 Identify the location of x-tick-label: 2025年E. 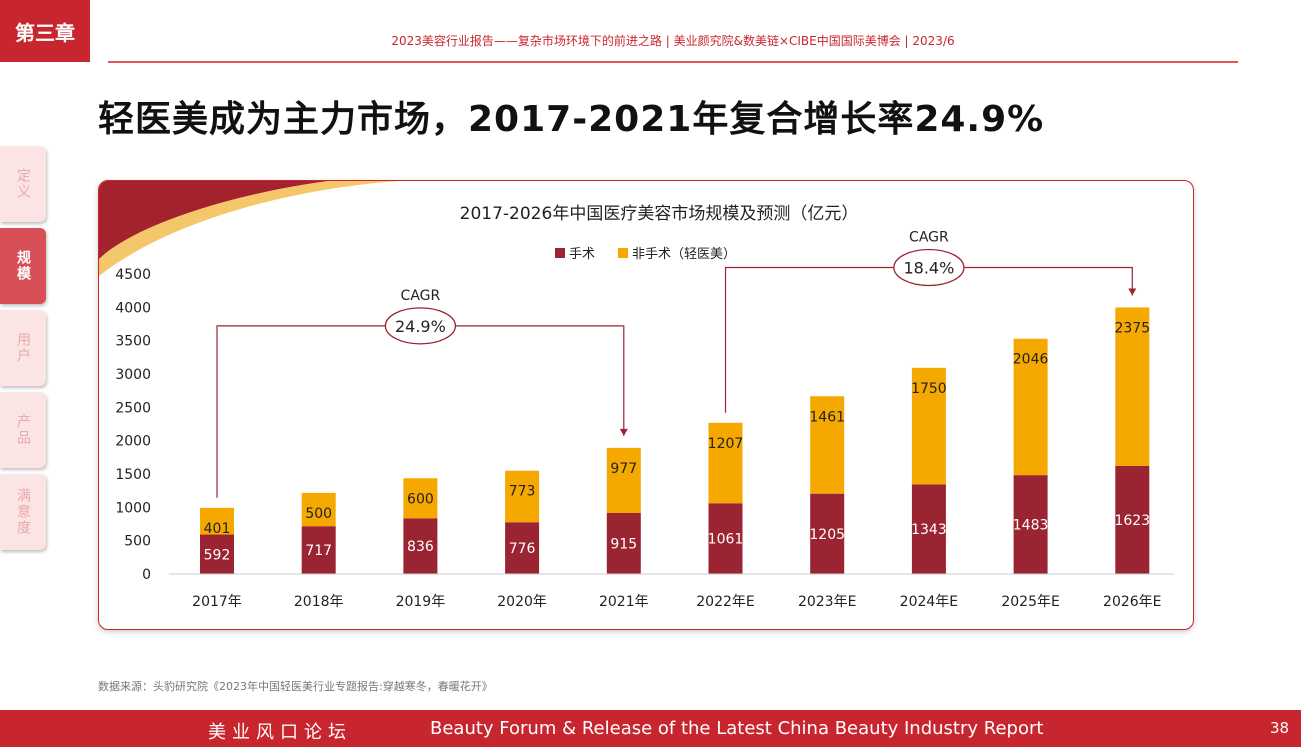
(1030, 602).